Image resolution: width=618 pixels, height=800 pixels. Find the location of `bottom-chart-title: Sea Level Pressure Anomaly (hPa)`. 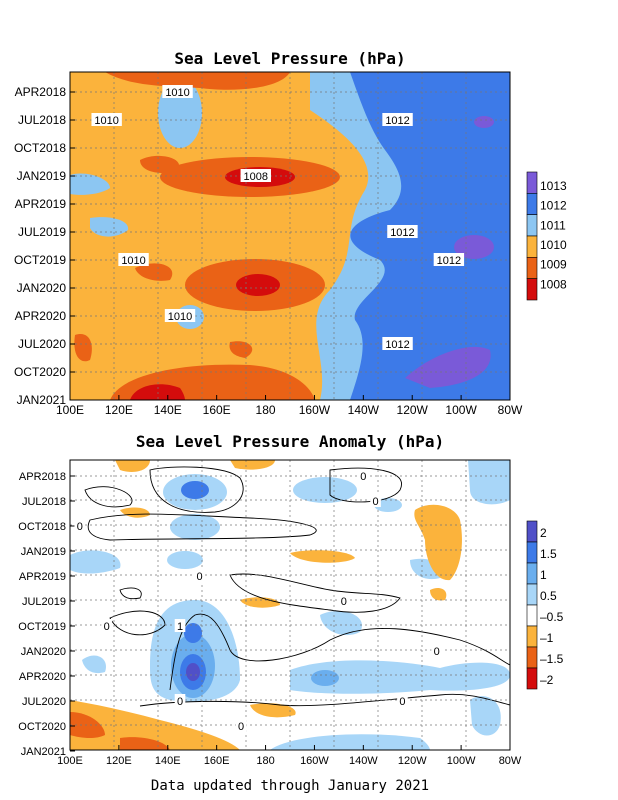

bottom-chart-title: Sea Level Pressure Anomaly (hPa) is located at coordinates (290, 441).